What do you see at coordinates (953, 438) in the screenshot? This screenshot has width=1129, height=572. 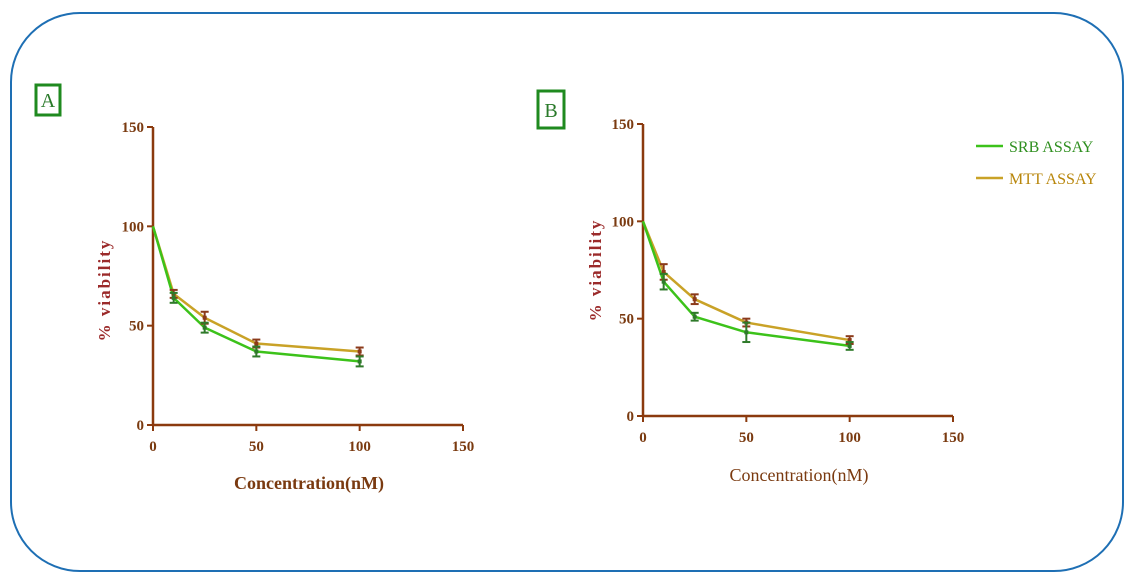 I see `x-tick-label-b: 150` at bounding box center [953, 438].